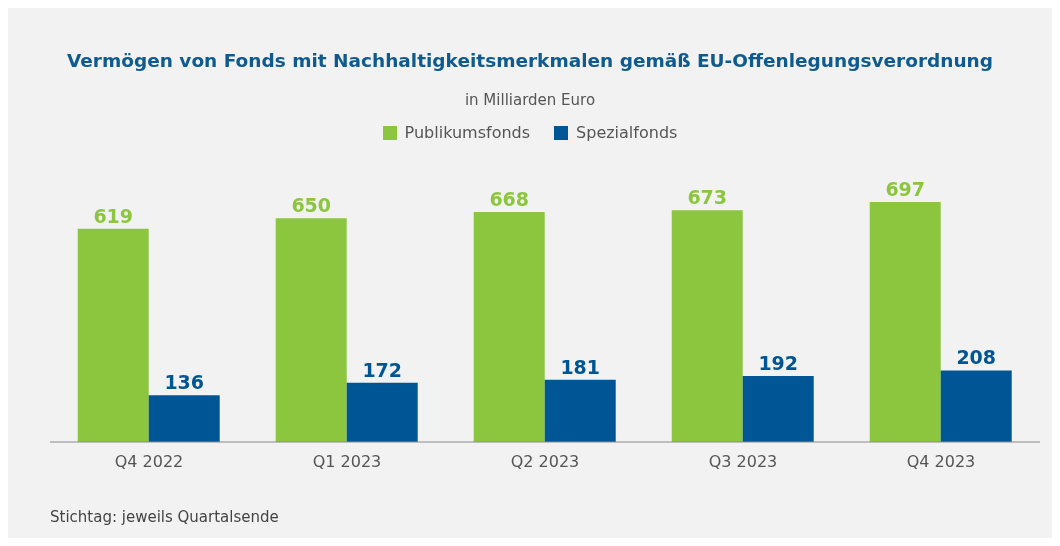 This screenshot has height=546, width=1060. What do you see at coordinates (382, 369) in the screenshot?
I see `data-label: 172` at bounding box center [382, 369].